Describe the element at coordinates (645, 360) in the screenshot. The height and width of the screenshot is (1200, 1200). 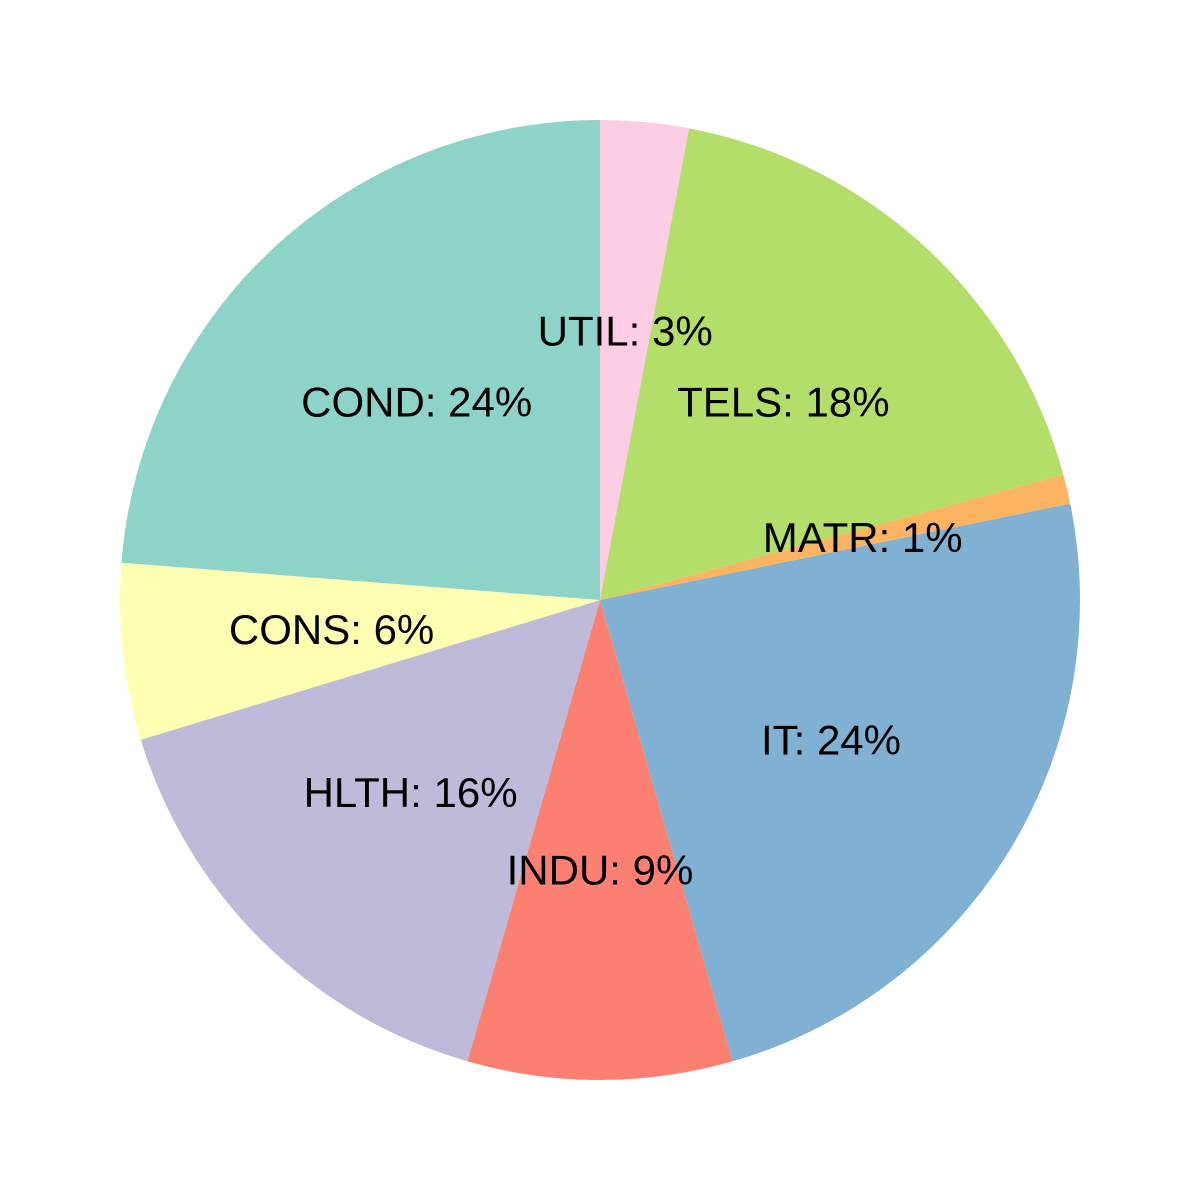
I see `pie-slice-util` at that location.